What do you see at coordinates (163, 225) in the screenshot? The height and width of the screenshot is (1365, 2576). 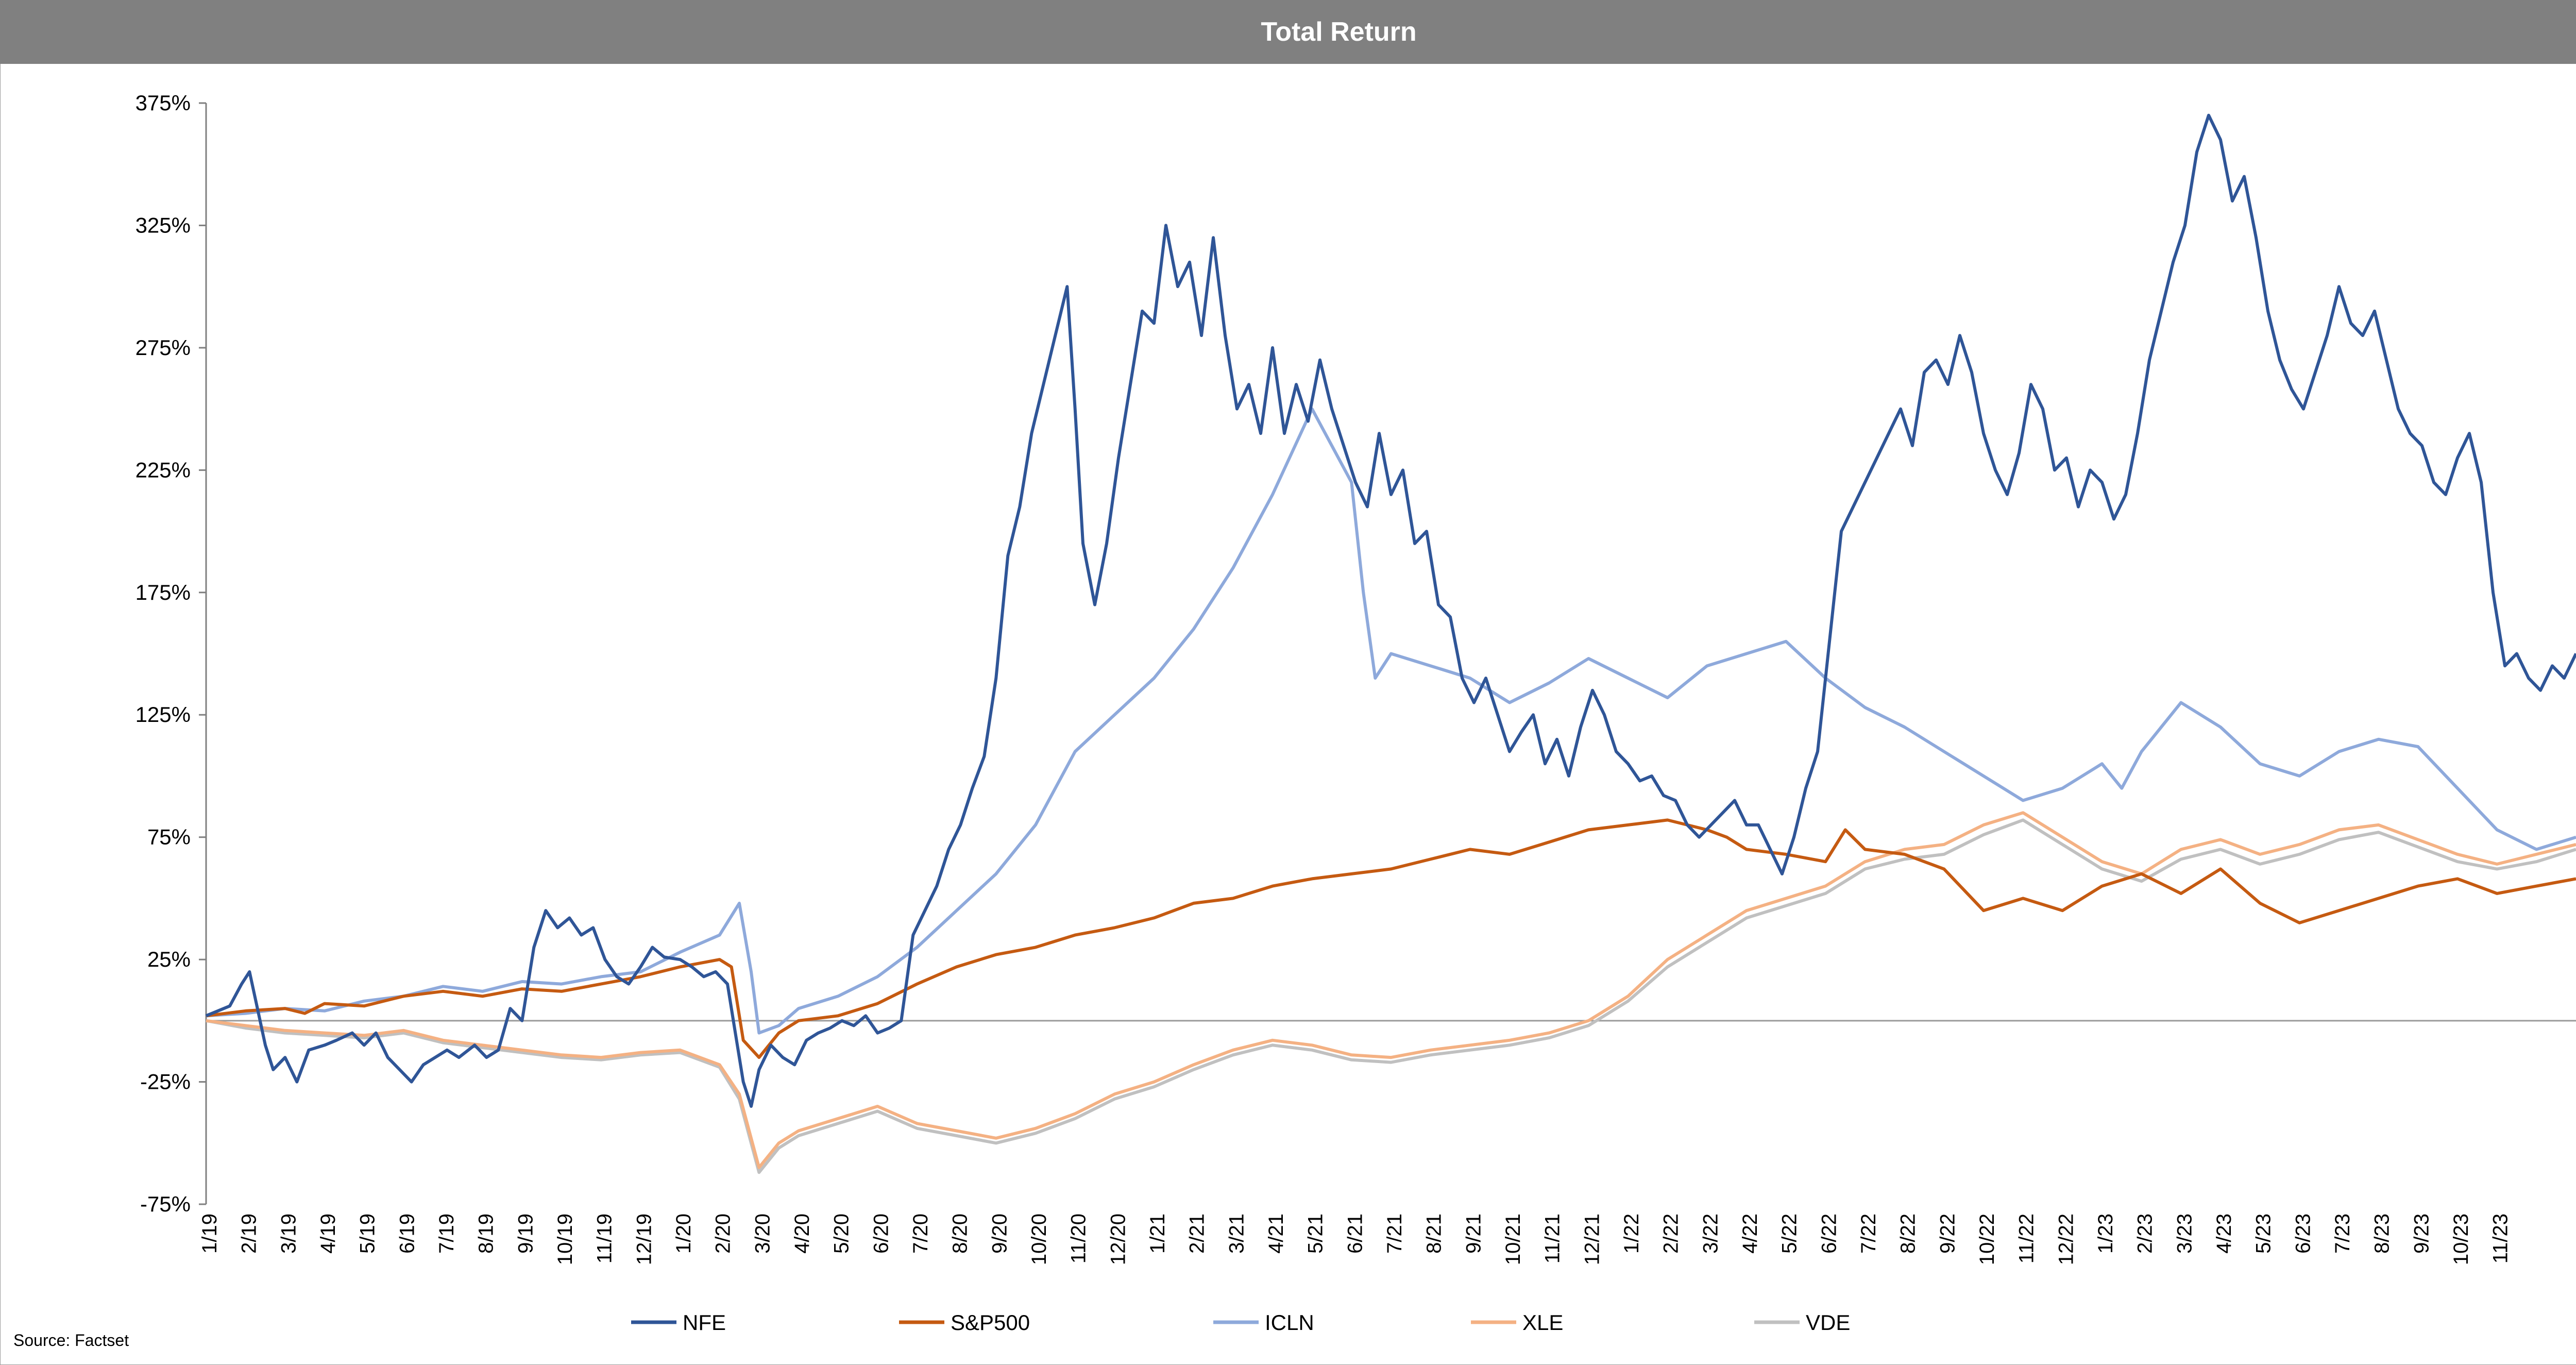 I see `y-tick-label: 325%` at bounding box center [163, 225].